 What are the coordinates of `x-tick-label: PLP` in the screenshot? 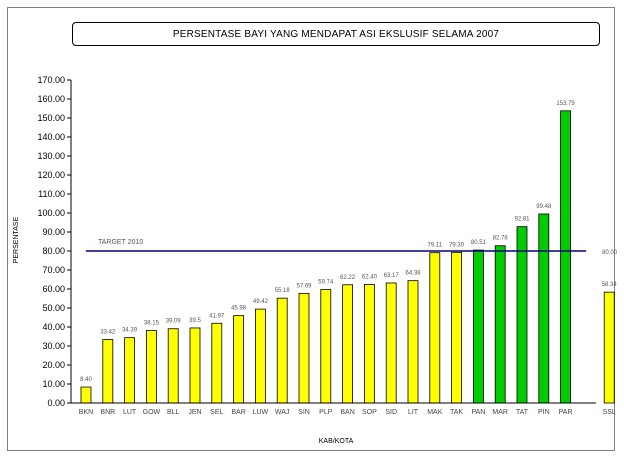 It's located at (326, 412).